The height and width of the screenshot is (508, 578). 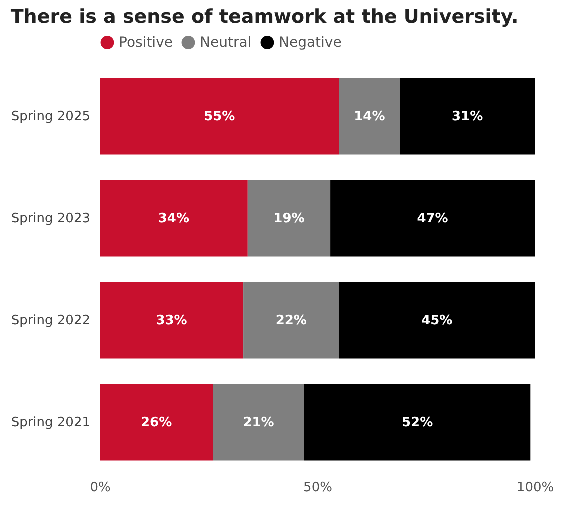 I want to click on data-label: 19%, so click(x=289, y=218).